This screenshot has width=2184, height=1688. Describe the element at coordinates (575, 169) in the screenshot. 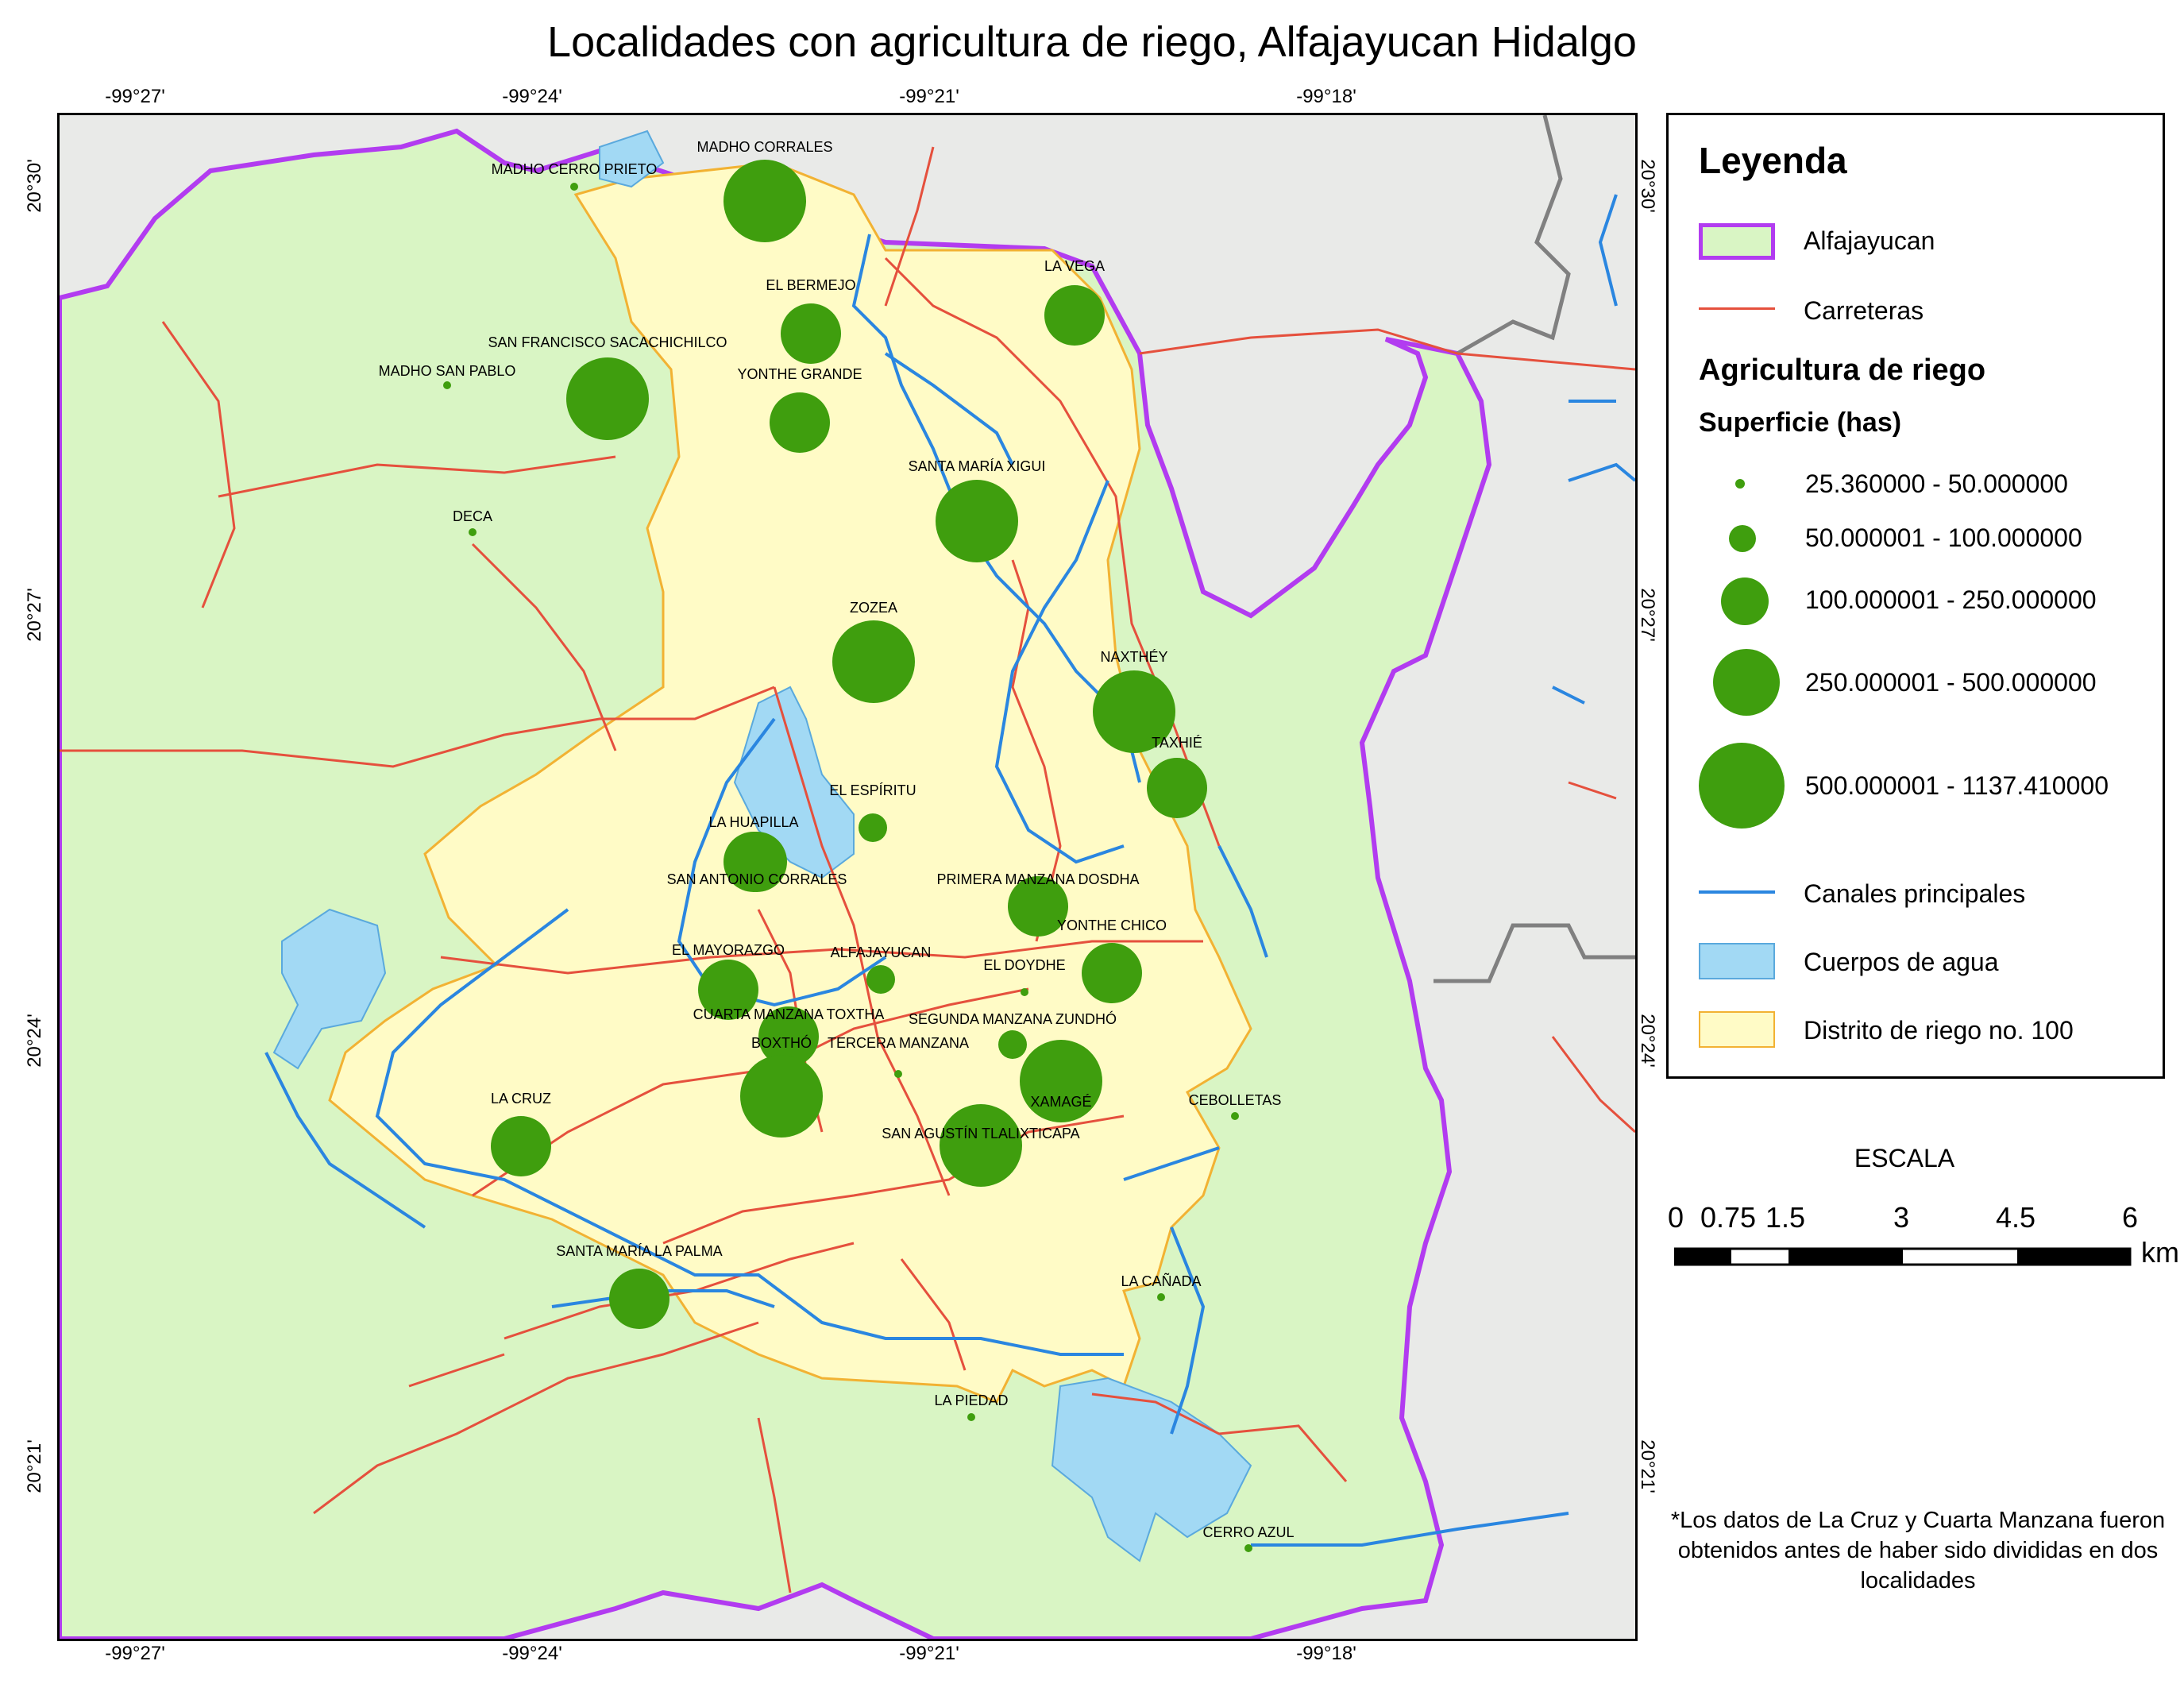

I see `locality-label: MADHO CERRO PRIETO` at that location.